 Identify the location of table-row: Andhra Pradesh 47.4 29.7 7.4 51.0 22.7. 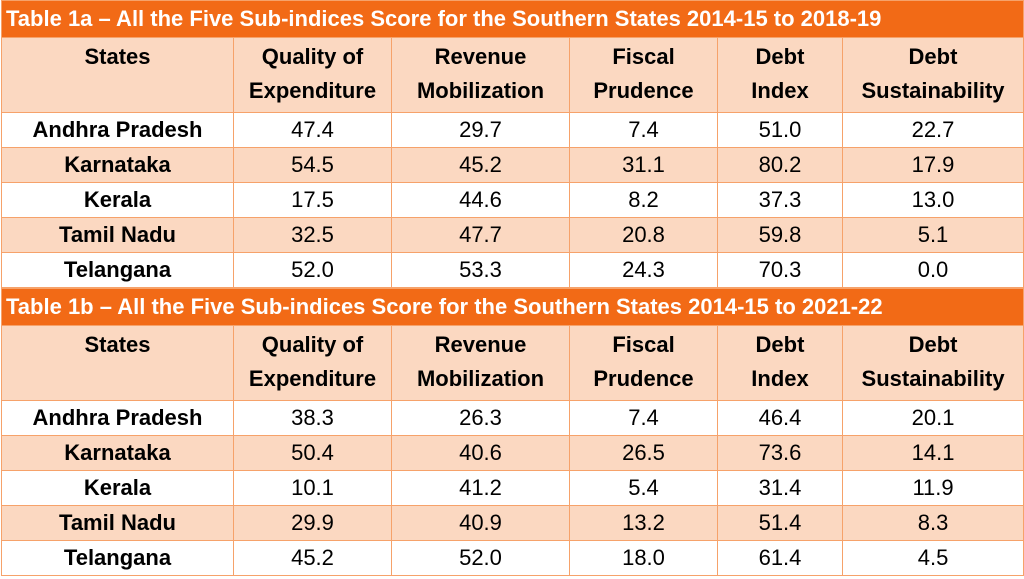
(512, 130).